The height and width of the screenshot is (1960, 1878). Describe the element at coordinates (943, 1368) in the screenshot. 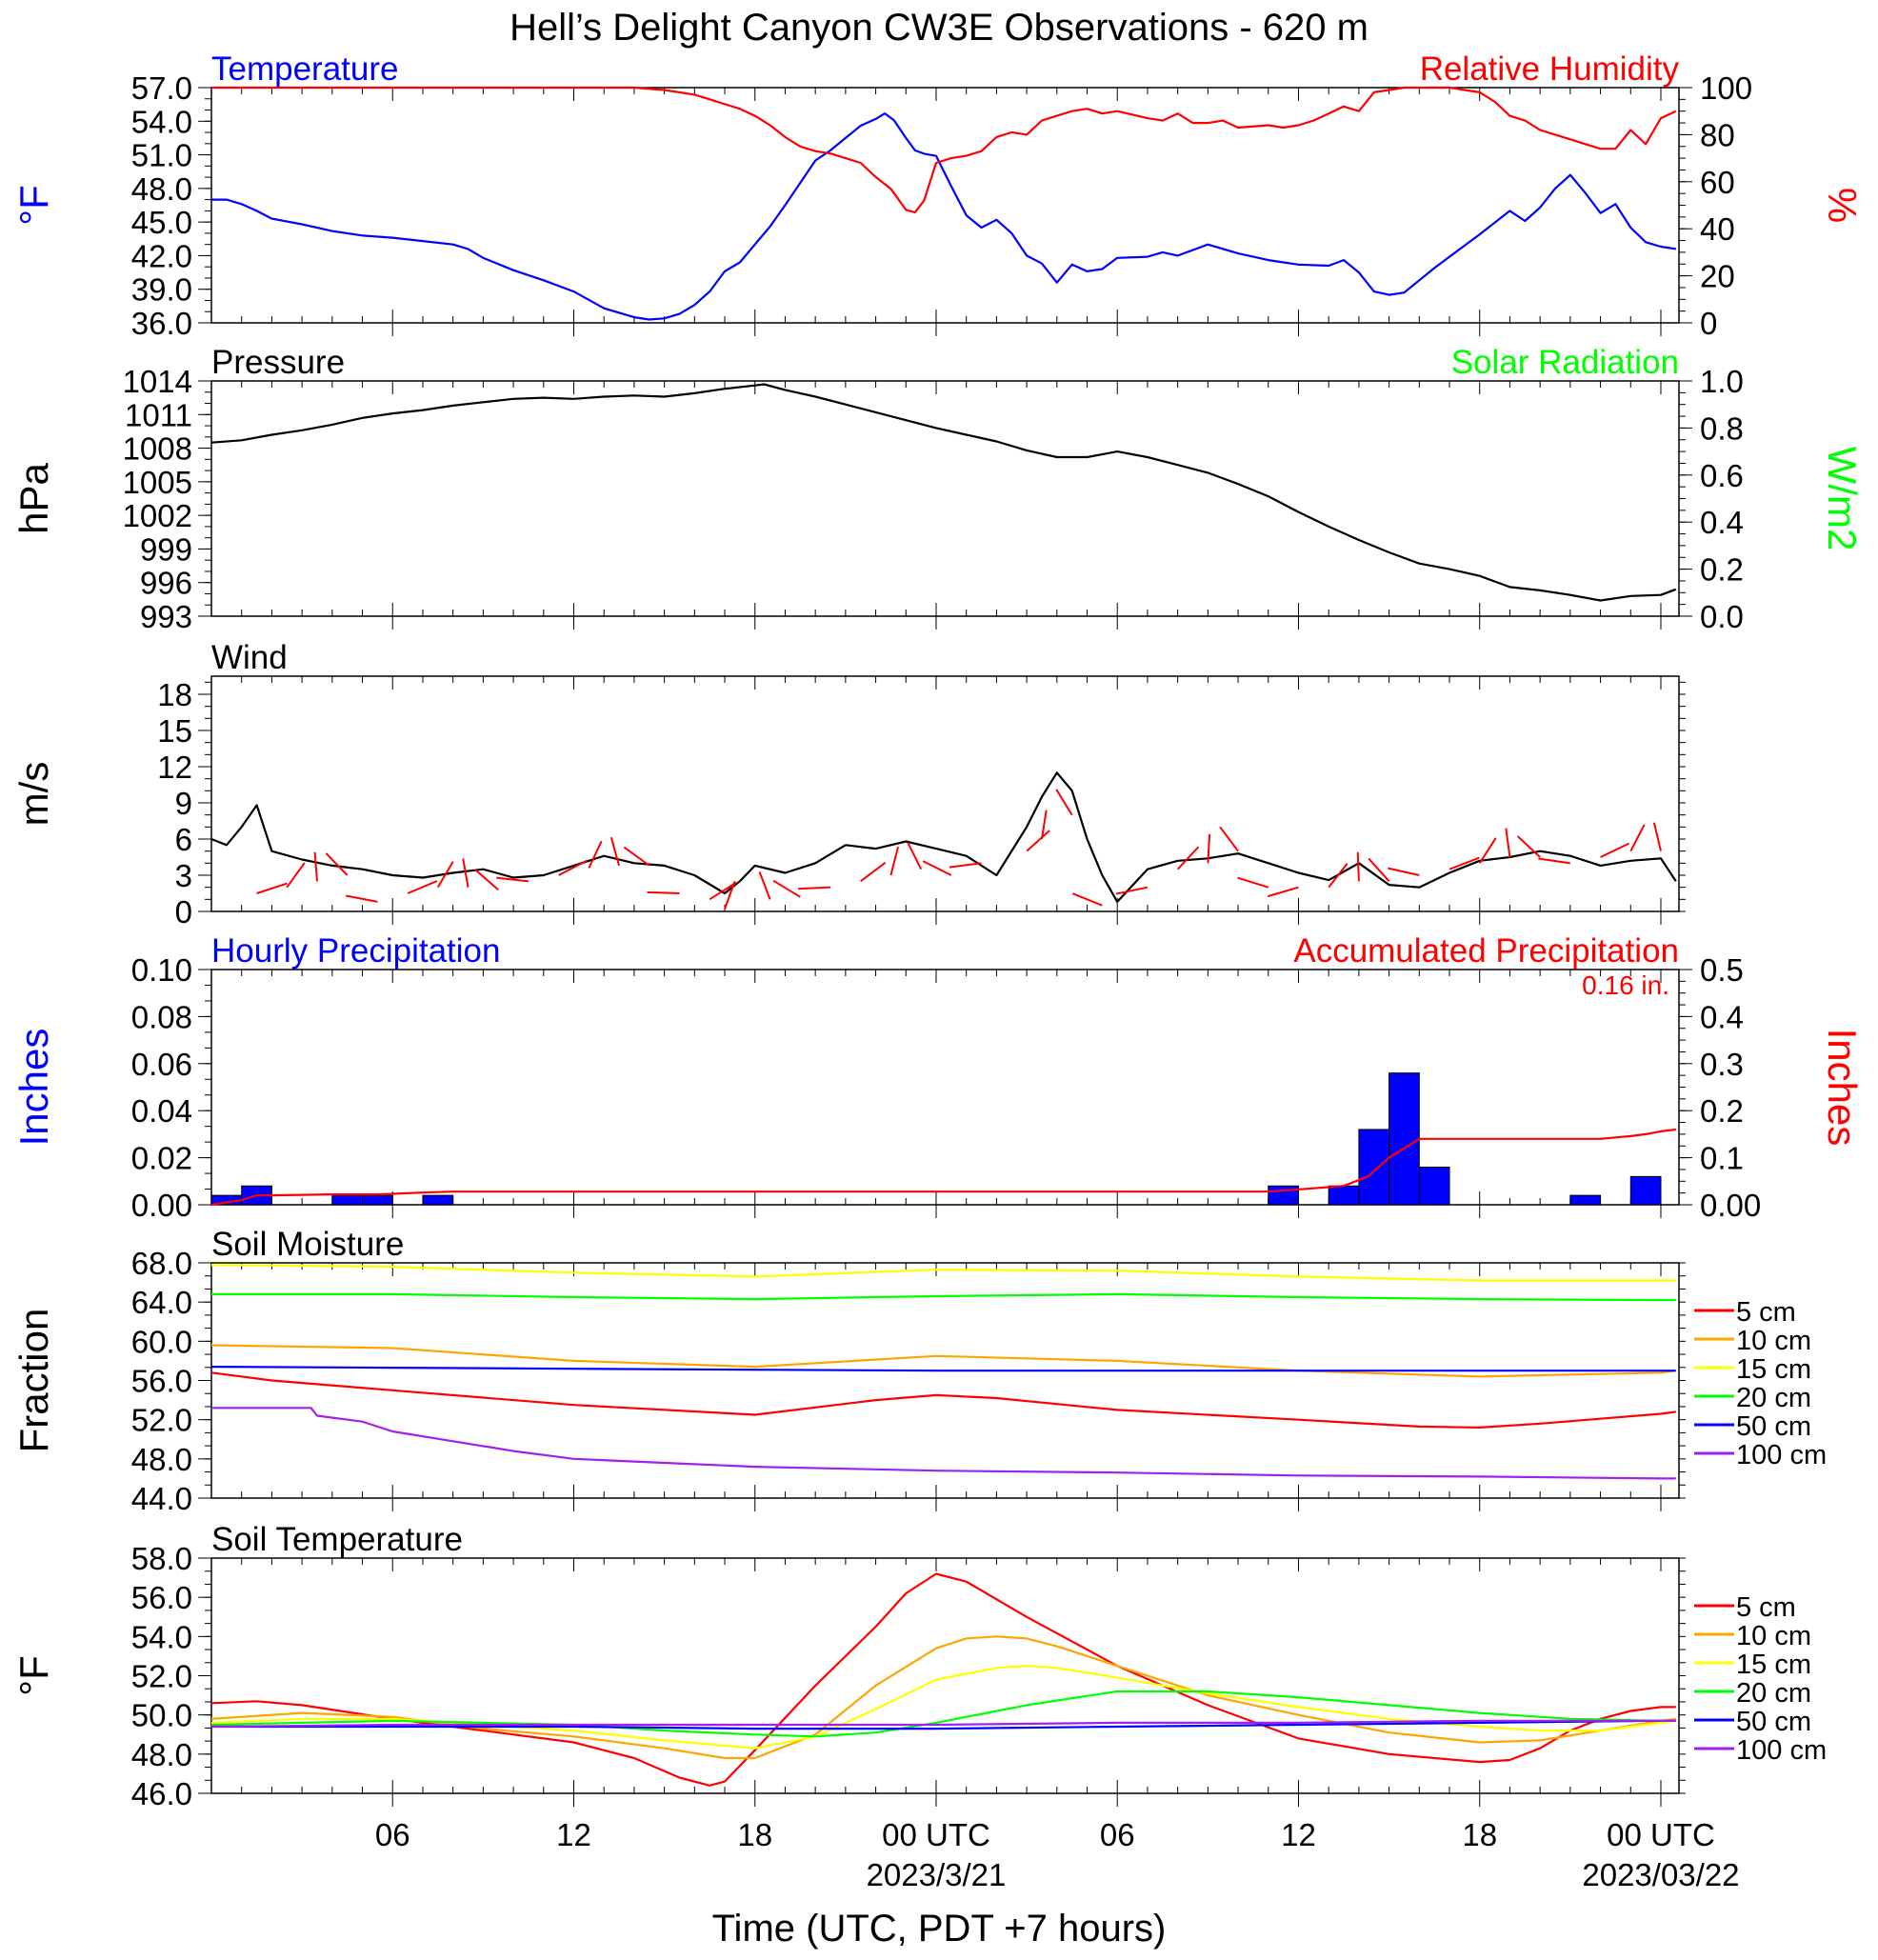

I see `series-50-cm` at that location.